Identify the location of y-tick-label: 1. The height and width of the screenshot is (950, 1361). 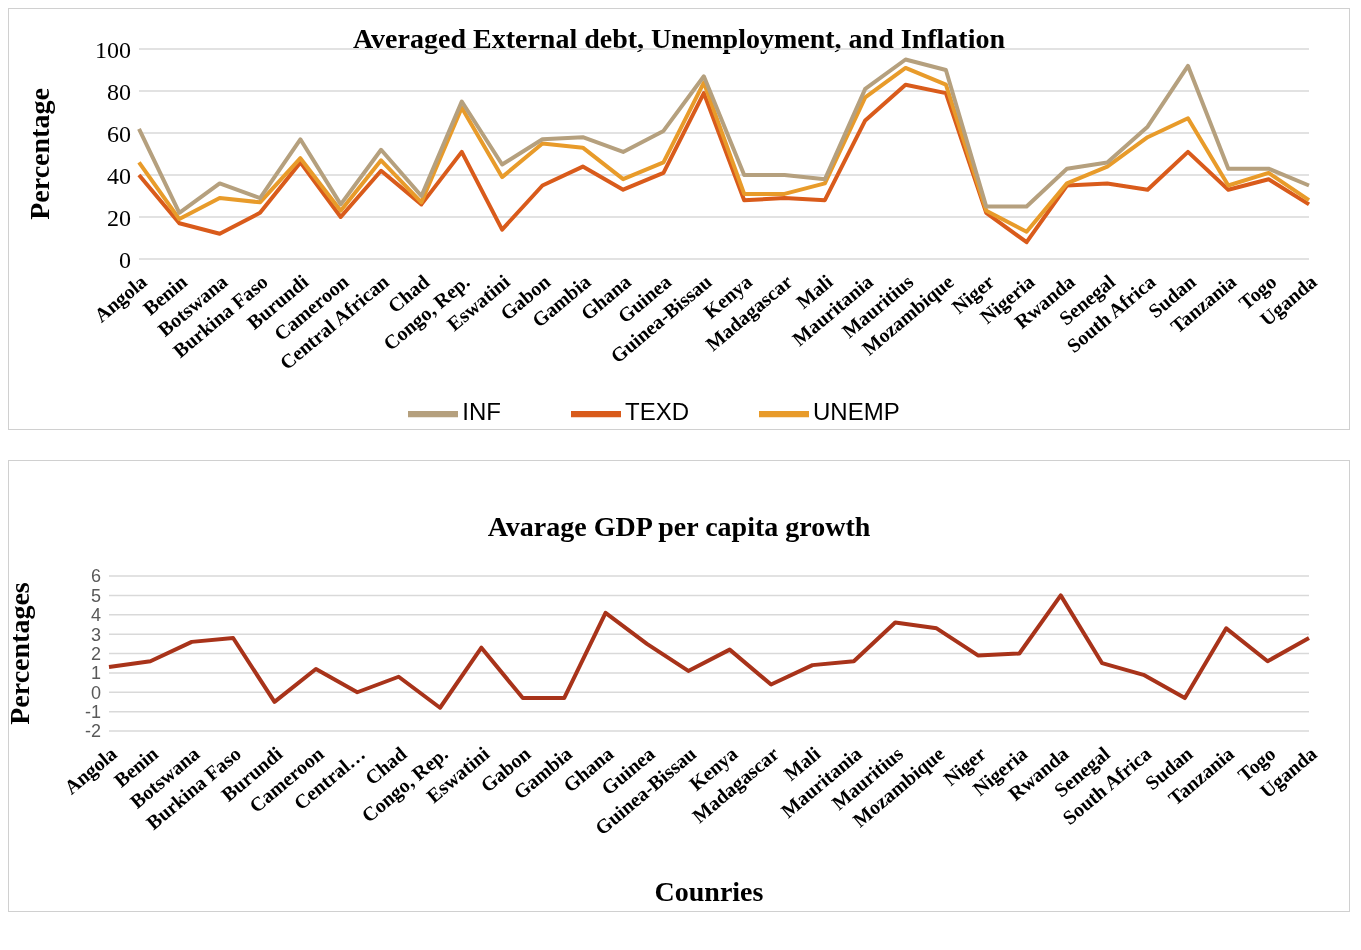
(95, 673).